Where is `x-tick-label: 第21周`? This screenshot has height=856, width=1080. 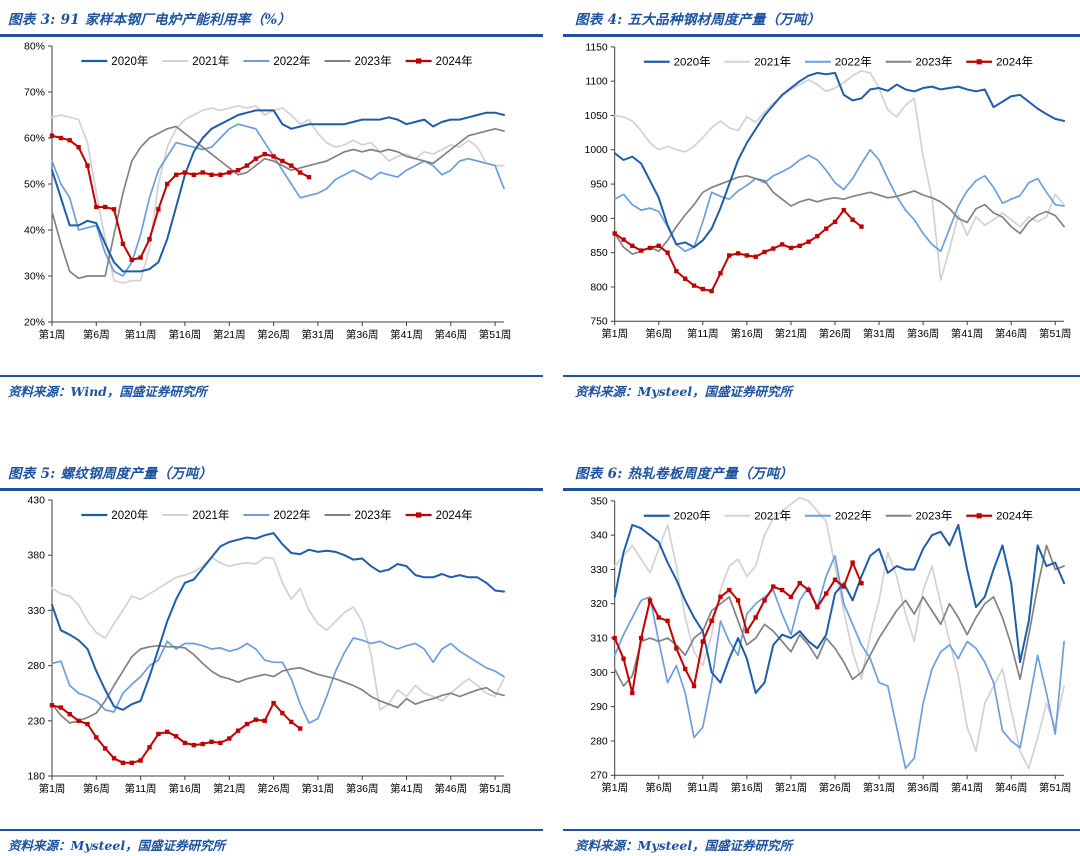
x-tick-label: 第21周 is located at coordinates (229, 788).